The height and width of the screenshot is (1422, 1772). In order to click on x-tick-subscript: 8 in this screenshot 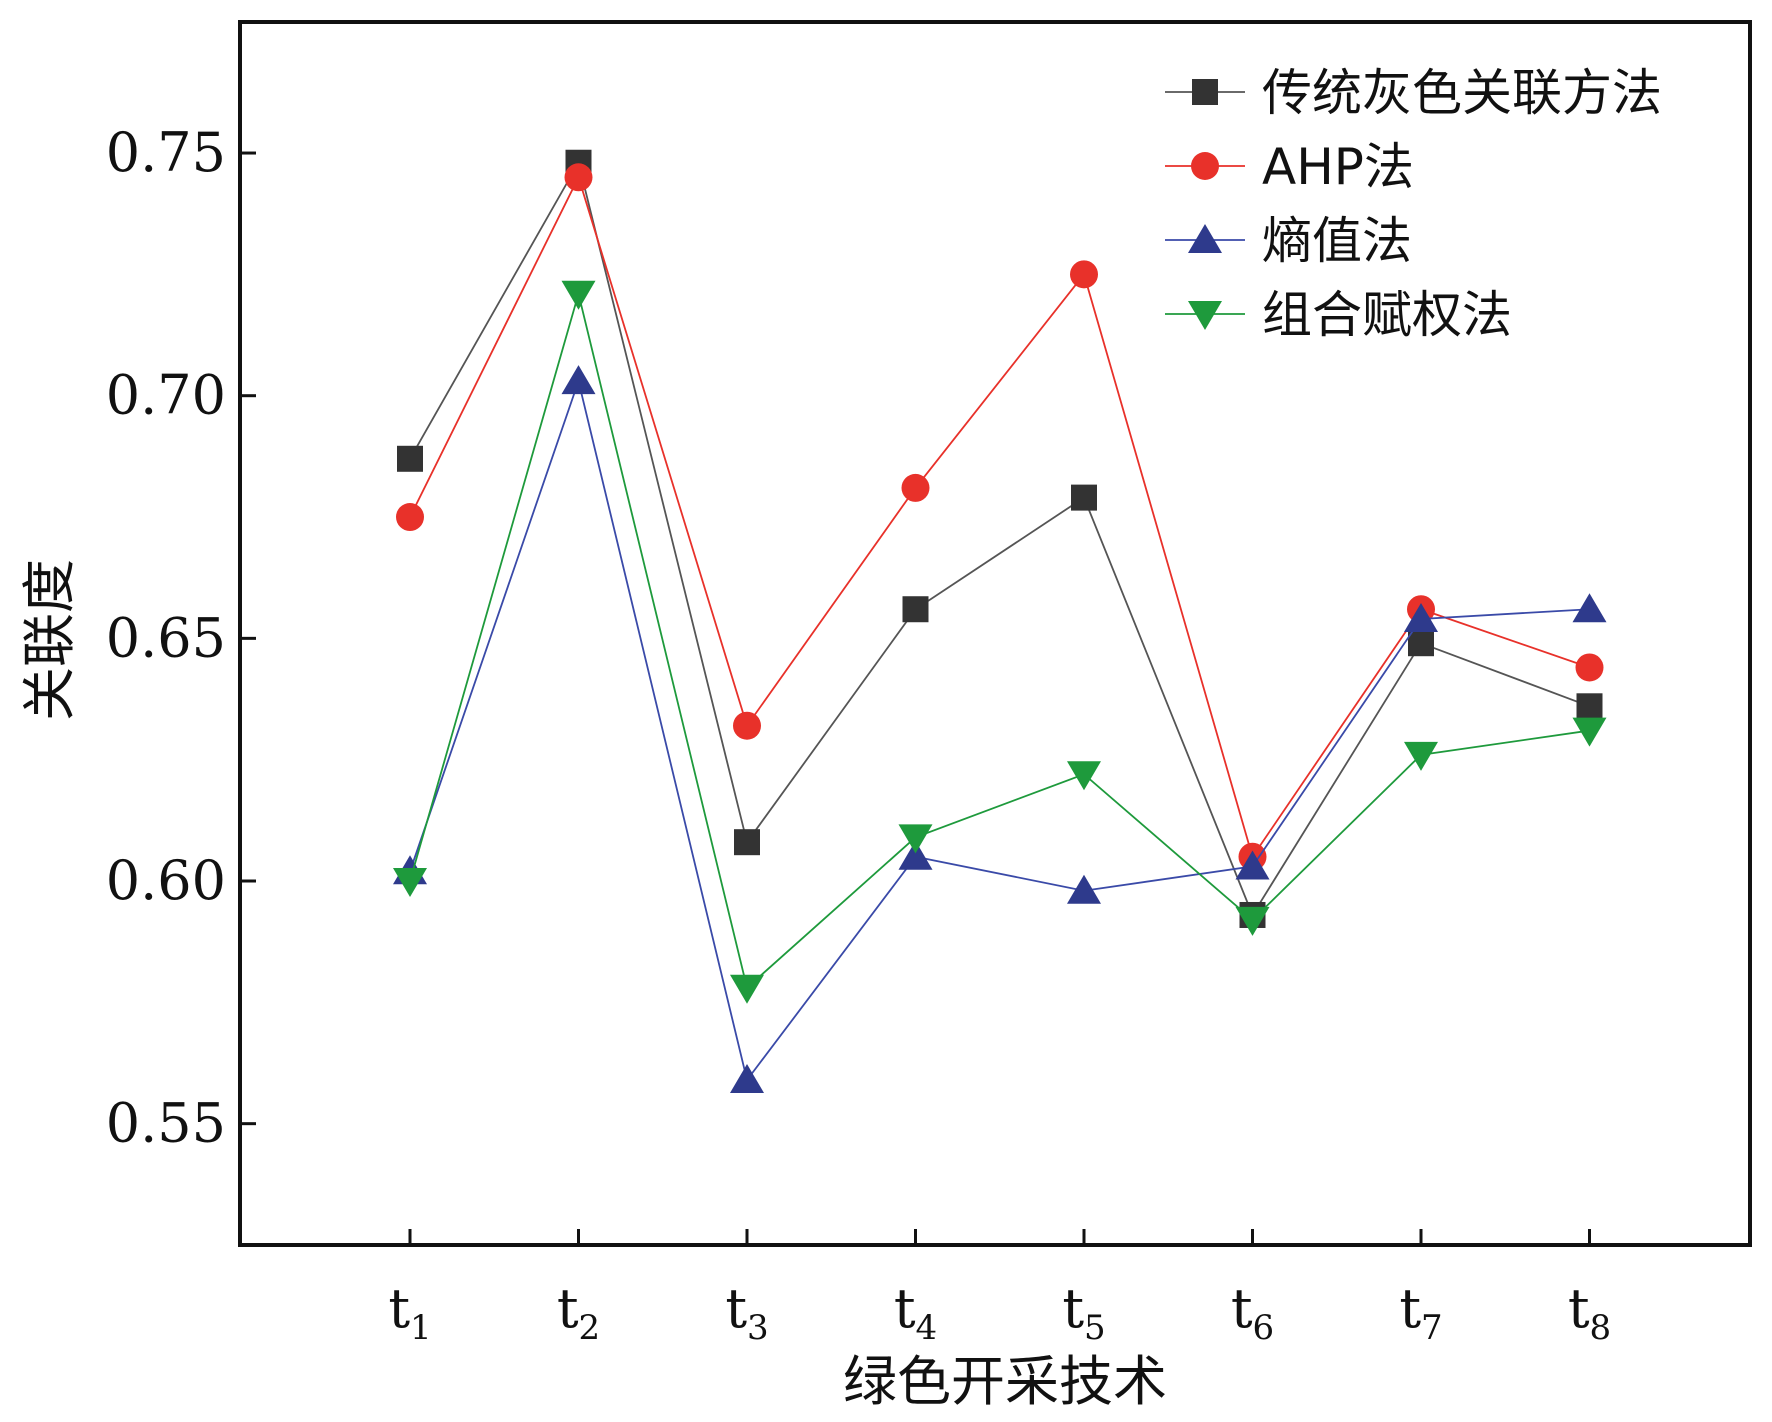, I will do `click(1601, 1328)`.